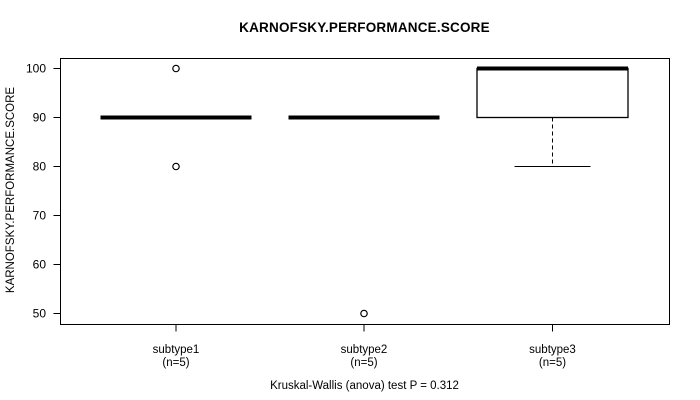 This screenshot has height=400, width=700. What do you see at coordinates (40, 118) in the screenshot?
I see `y-axis-tick-label: 90` at bounding box center [40, 118].